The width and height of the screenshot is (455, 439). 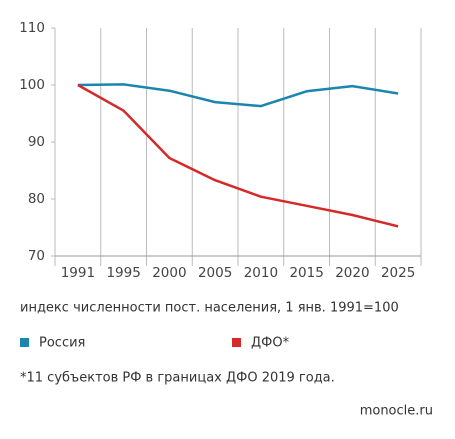 I want to click on x-tick-label: 1991, so click(x=78, y=273).